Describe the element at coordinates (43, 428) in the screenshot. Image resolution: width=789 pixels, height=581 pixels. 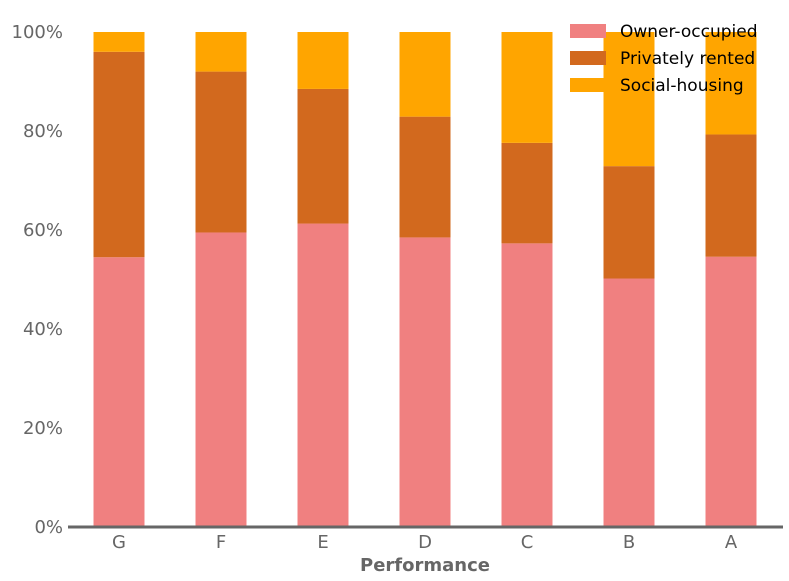
I see `y-tick-label: 20%` at that location.